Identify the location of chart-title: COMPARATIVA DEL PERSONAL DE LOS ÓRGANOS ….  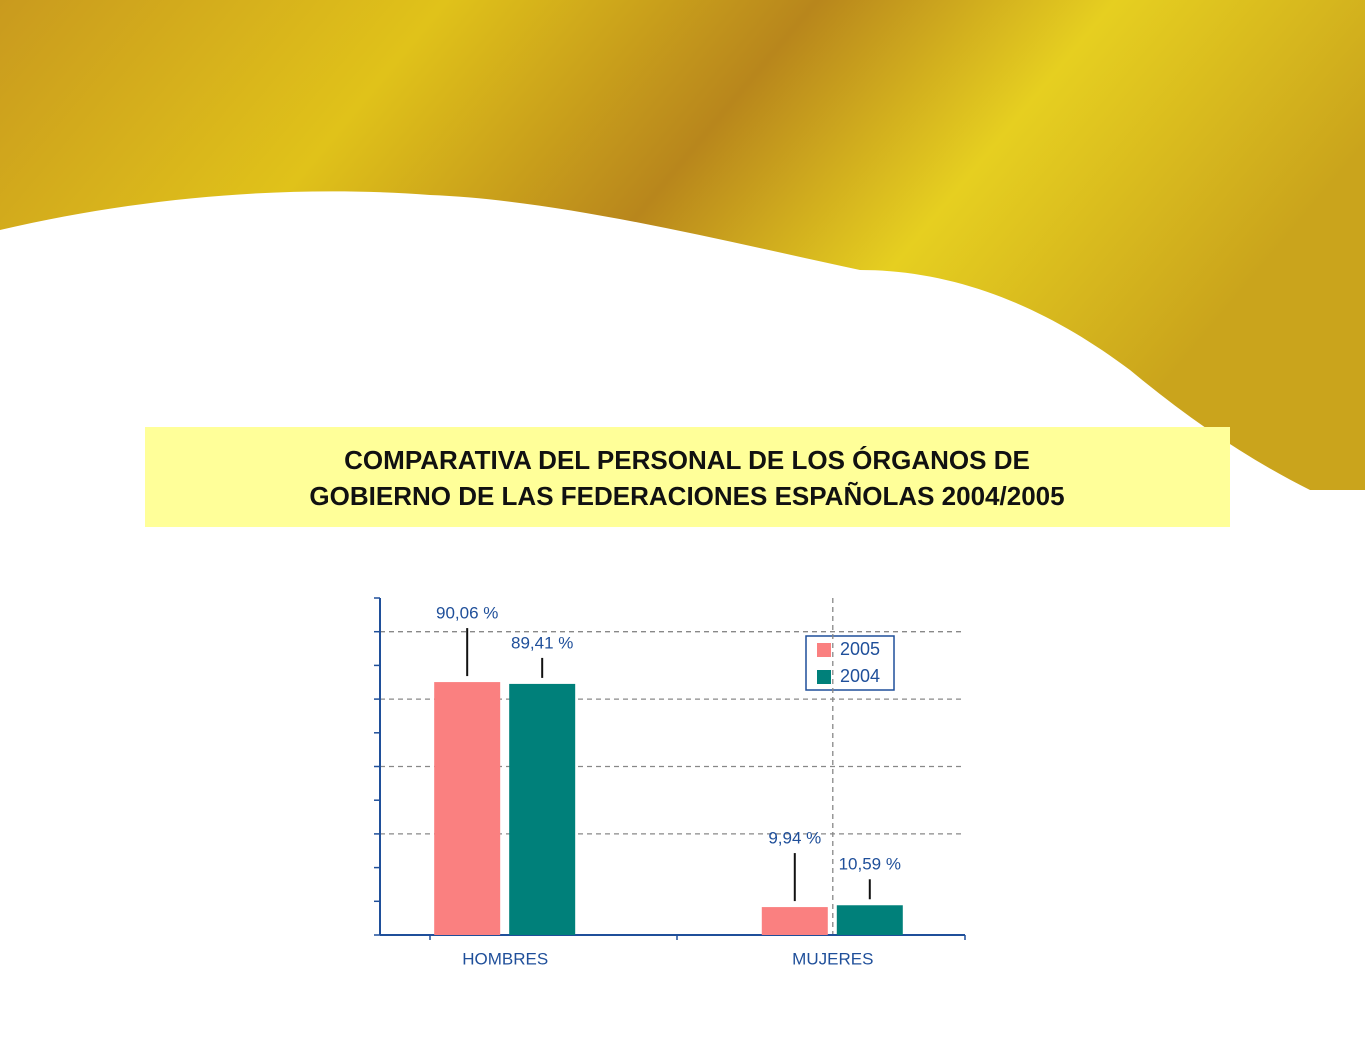
(687, 460).